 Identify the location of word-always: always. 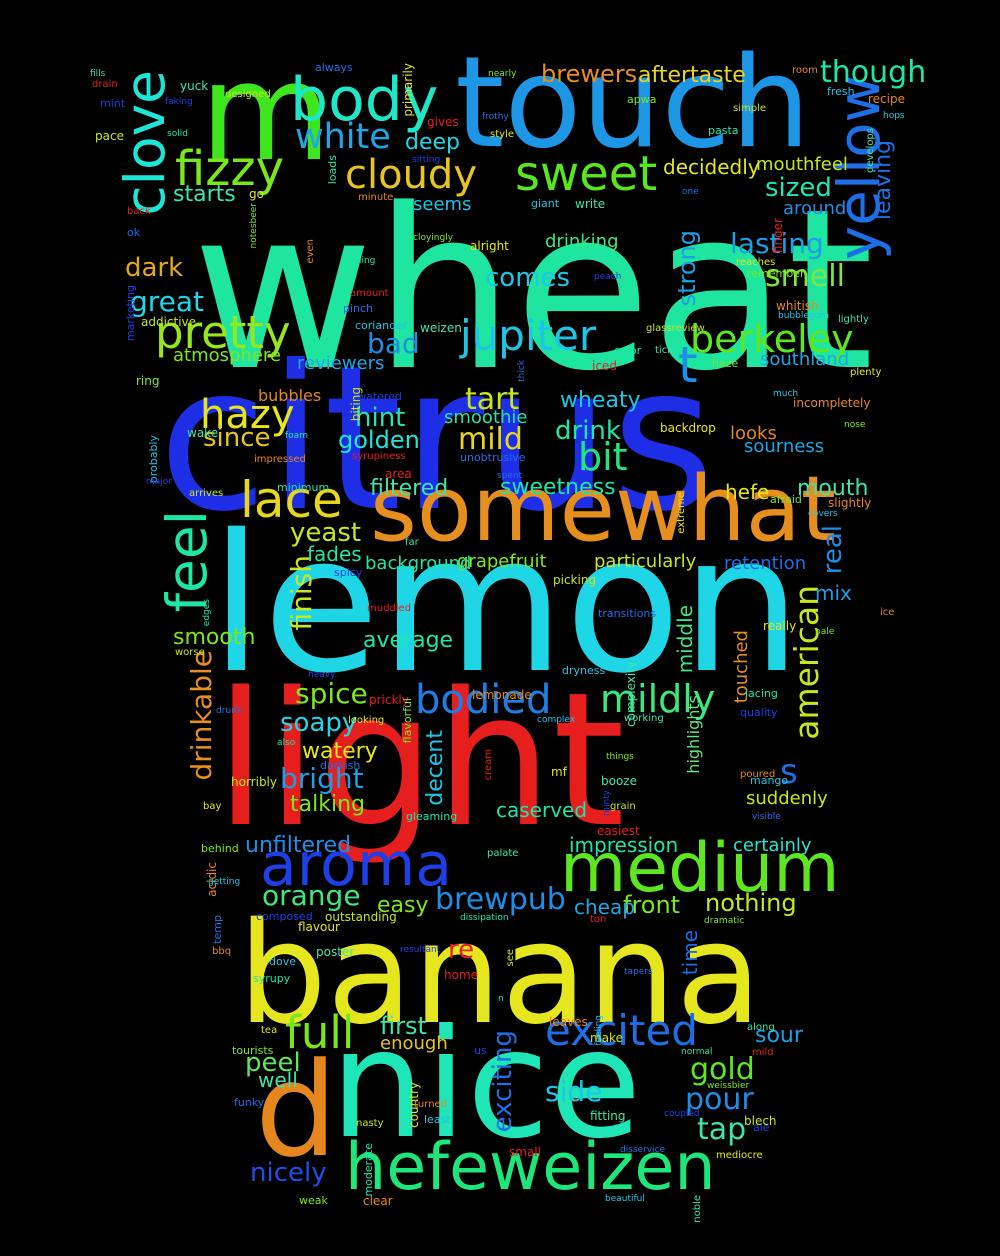
(334, 67).